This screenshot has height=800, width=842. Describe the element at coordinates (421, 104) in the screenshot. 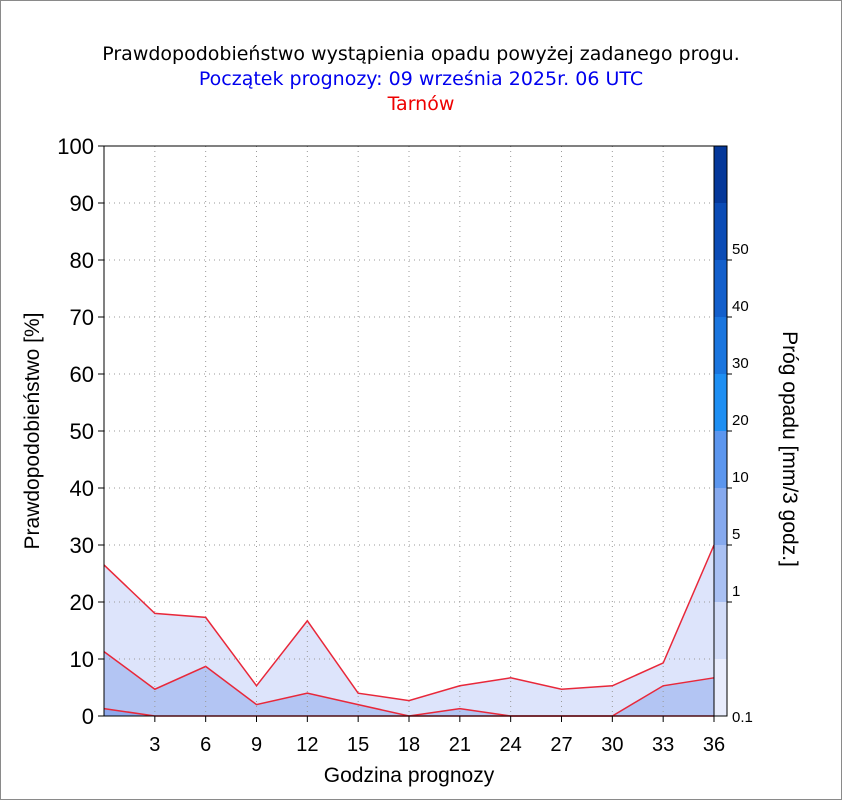

I see `location-label: Tarnów` at that location.